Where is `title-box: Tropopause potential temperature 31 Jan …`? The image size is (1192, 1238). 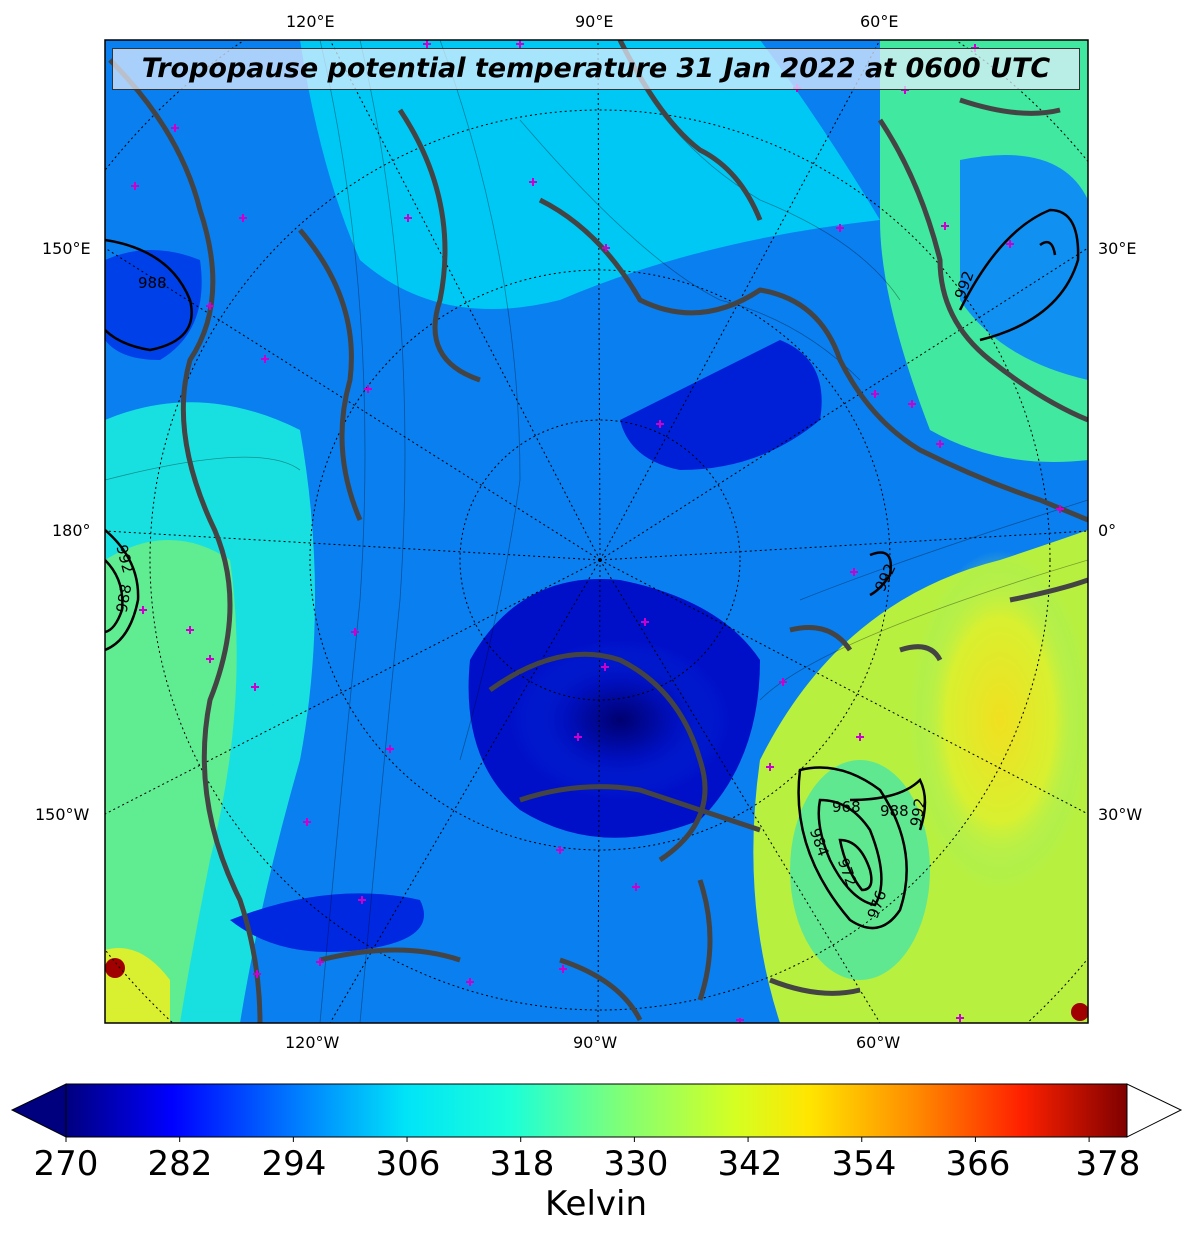
title-box: Tropopause potential temperature 31 Jan … is located at coordinates (596, 69).